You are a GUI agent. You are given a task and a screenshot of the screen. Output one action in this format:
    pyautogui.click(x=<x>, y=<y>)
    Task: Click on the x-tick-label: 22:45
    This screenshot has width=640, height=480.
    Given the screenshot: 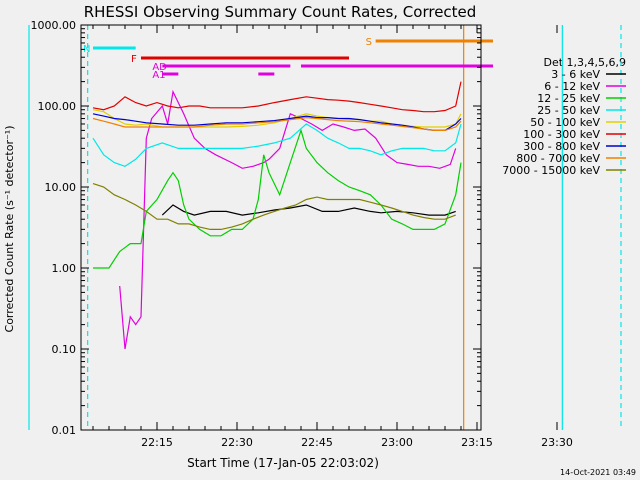 What is the action you would take?
    pyautogui.click(x=317, y=442)
    